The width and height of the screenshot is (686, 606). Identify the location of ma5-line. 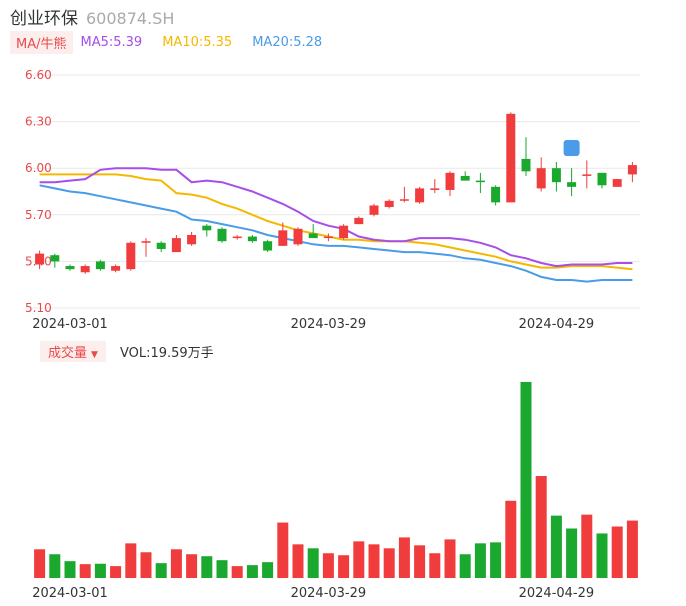
(336, 217).